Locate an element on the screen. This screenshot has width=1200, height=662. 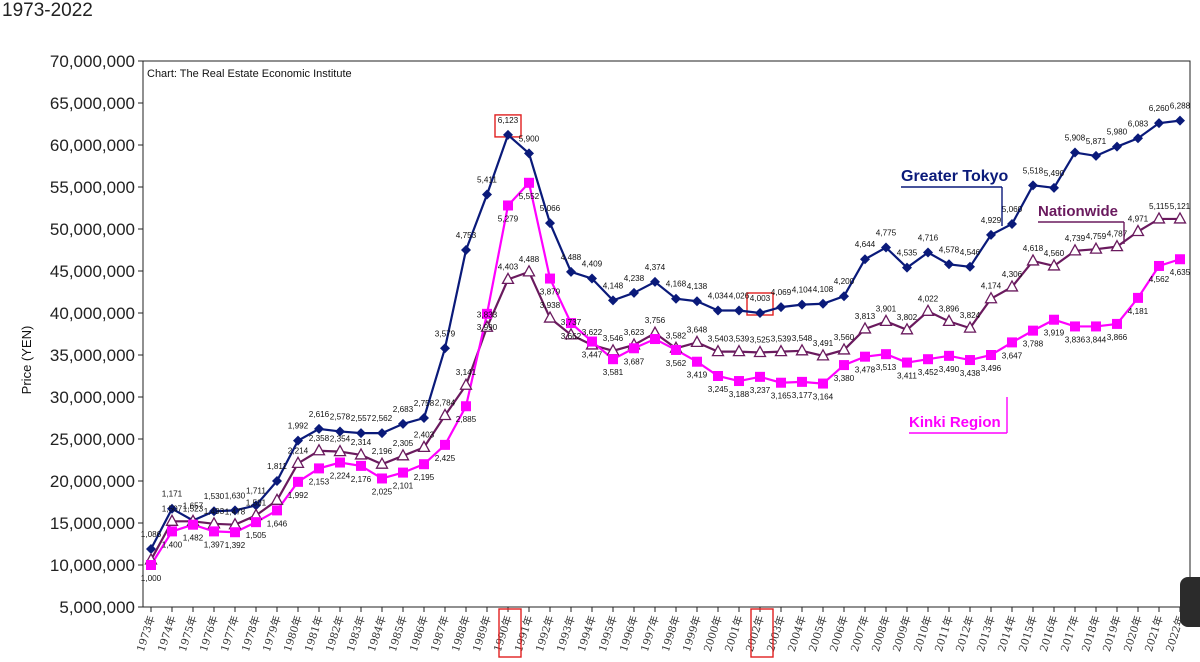
data-label: 1,507 is located at coordinates (172, 508).